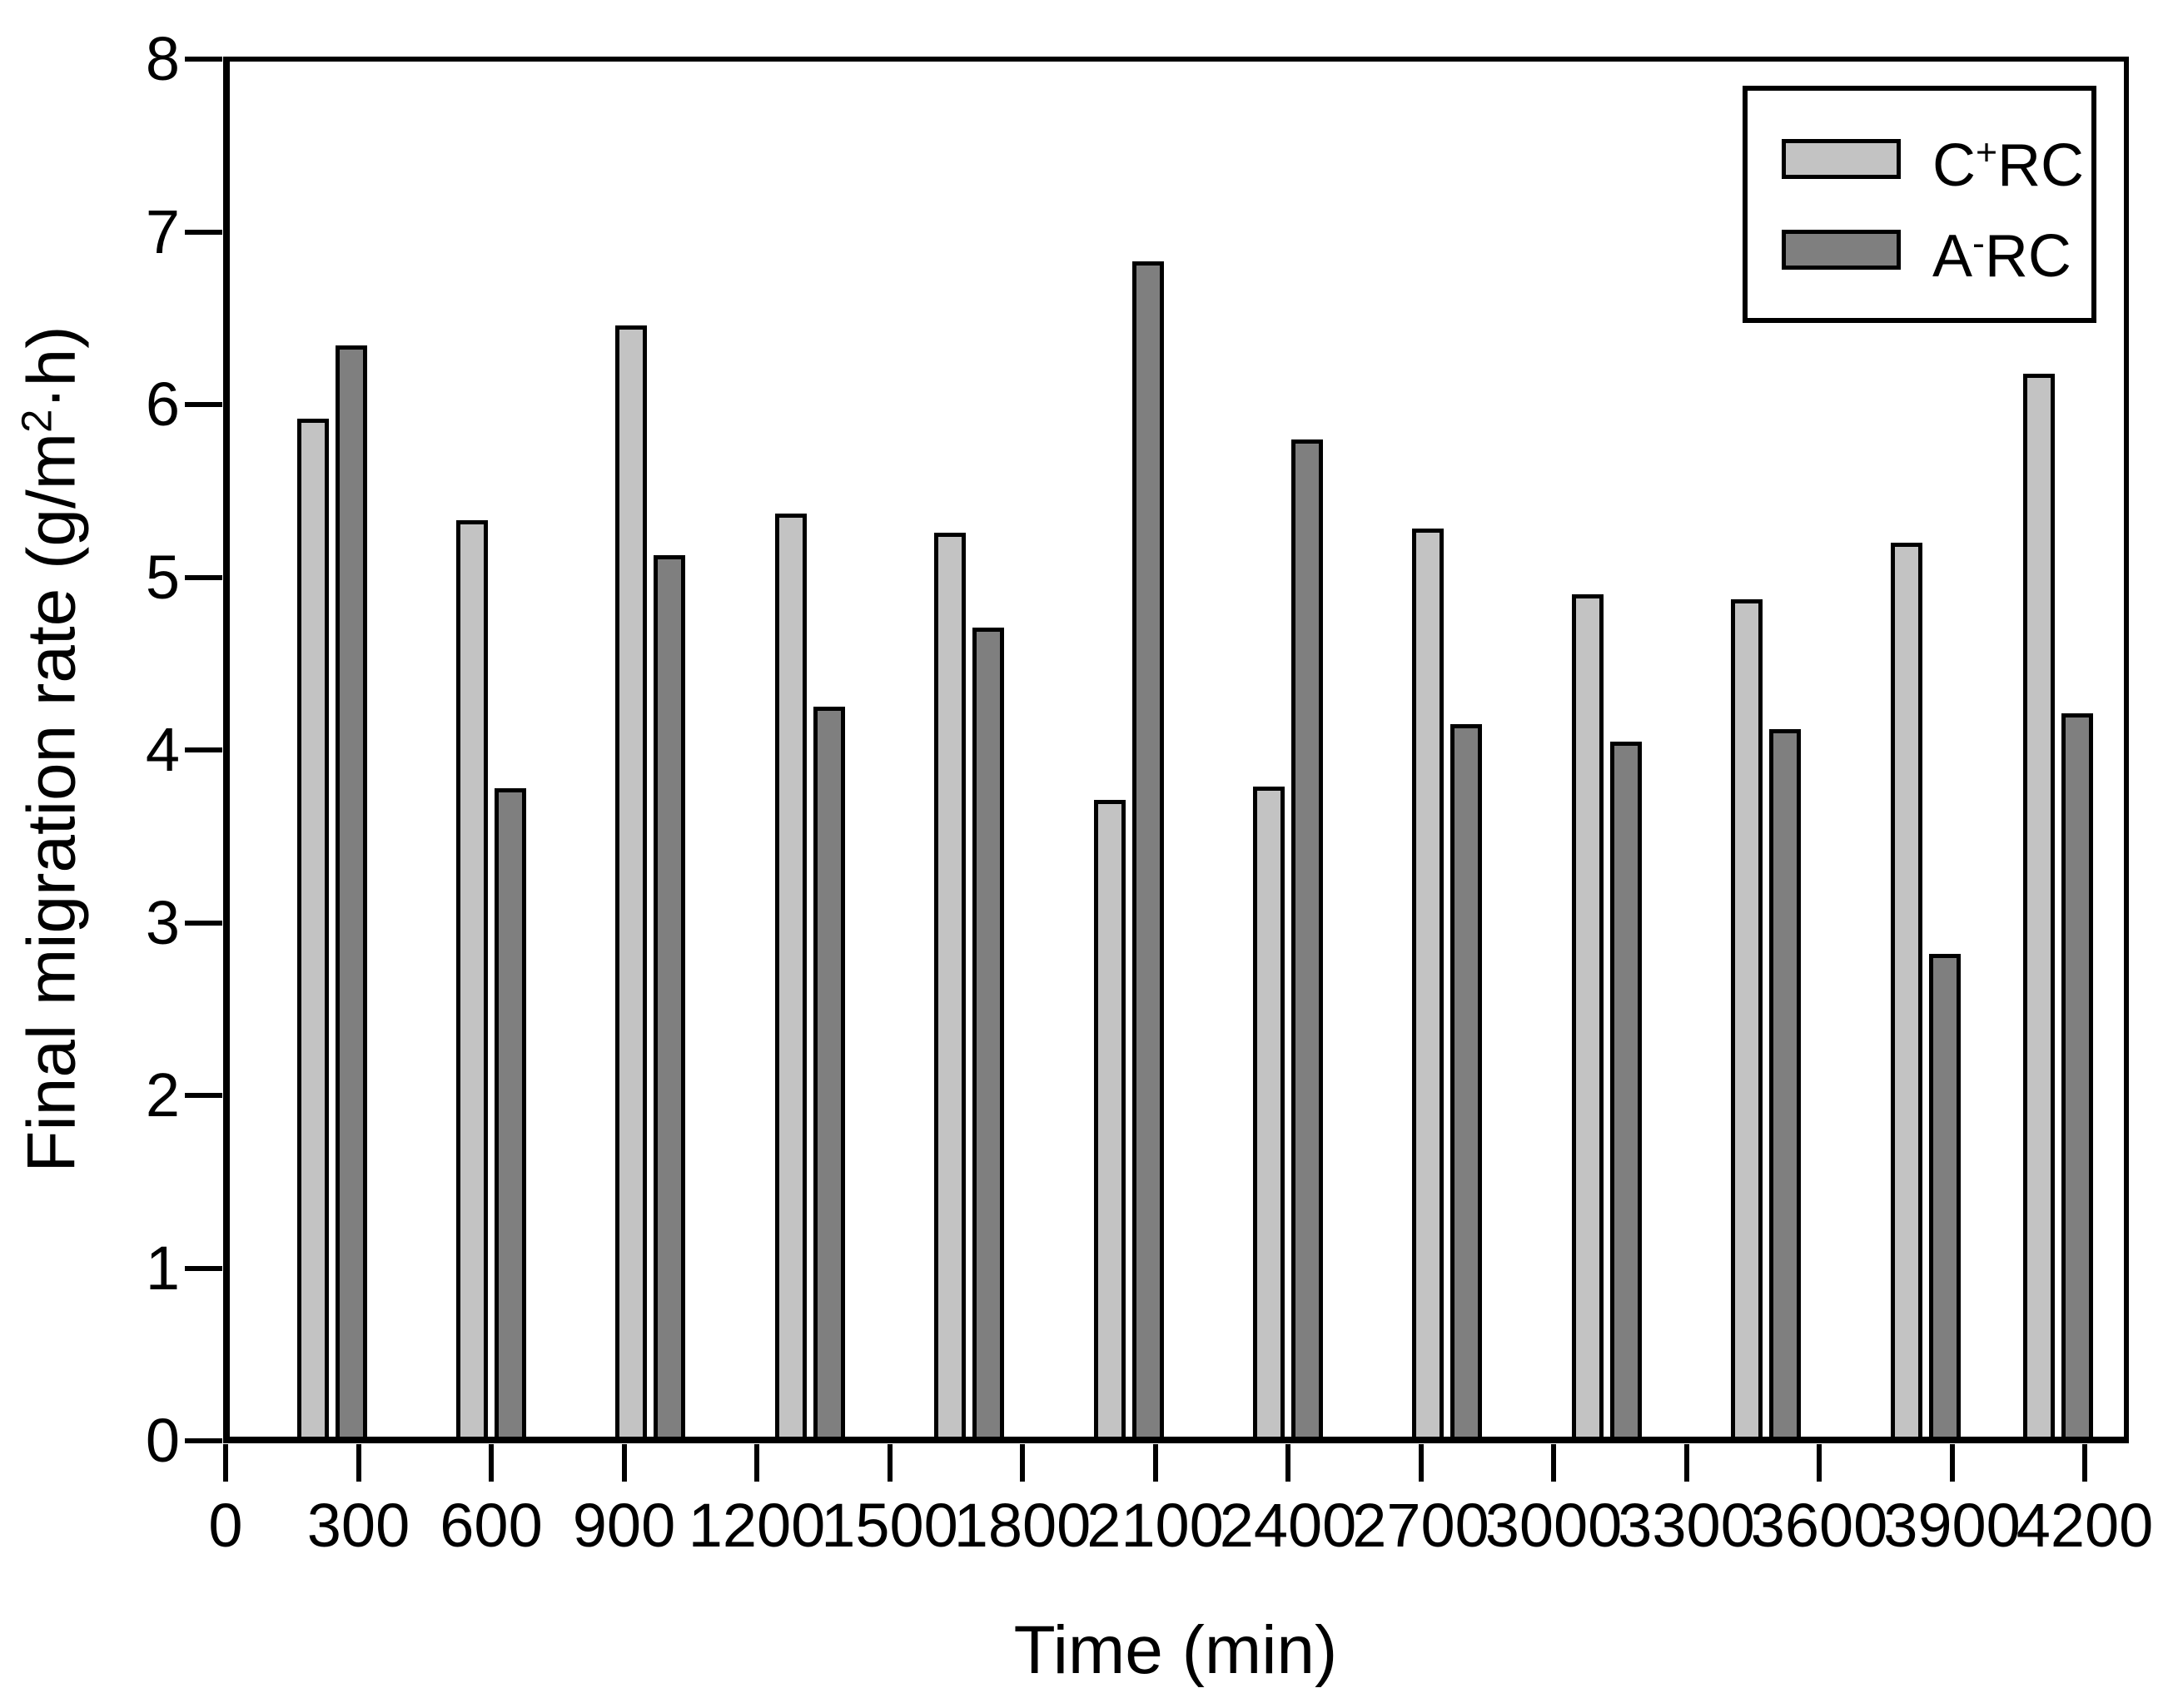 This screenshot has width=2178, height=1708. Describe the element at coordinates (757, 1525) in the screenshot. I see `x-tick-label: 1200` at that location.